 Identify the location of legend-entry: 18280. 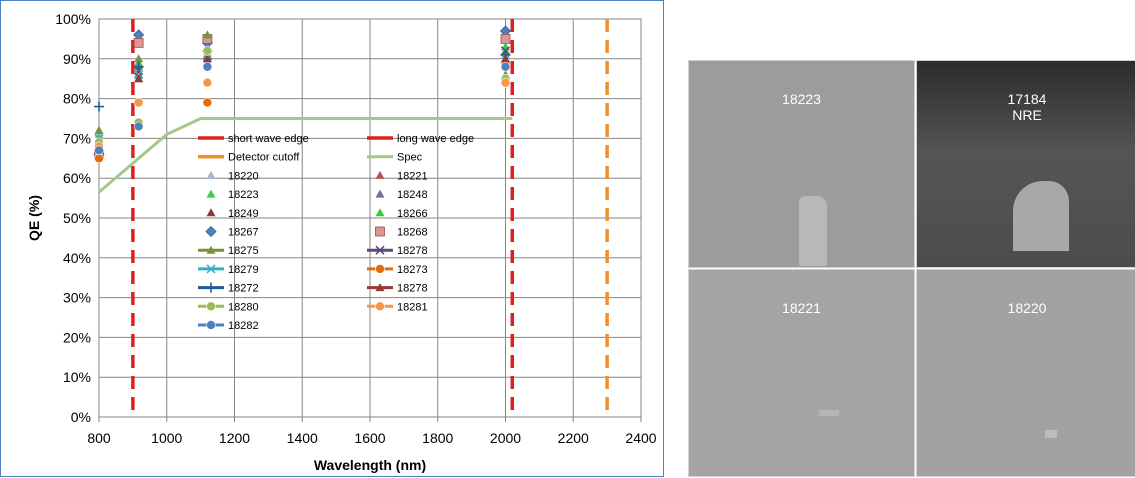
(228, 307).